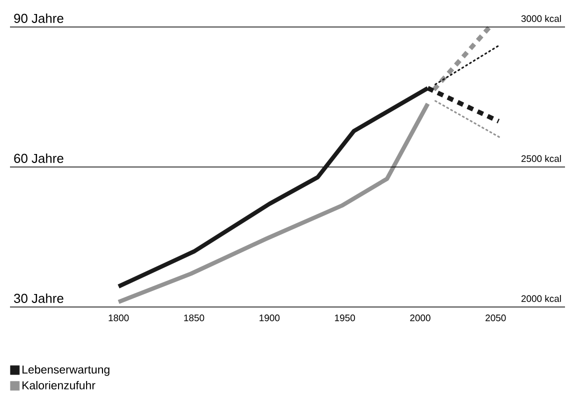 The image size is (575, 404). I want to click on legend-label: Kalorienzufuhr, so click(59, 385).